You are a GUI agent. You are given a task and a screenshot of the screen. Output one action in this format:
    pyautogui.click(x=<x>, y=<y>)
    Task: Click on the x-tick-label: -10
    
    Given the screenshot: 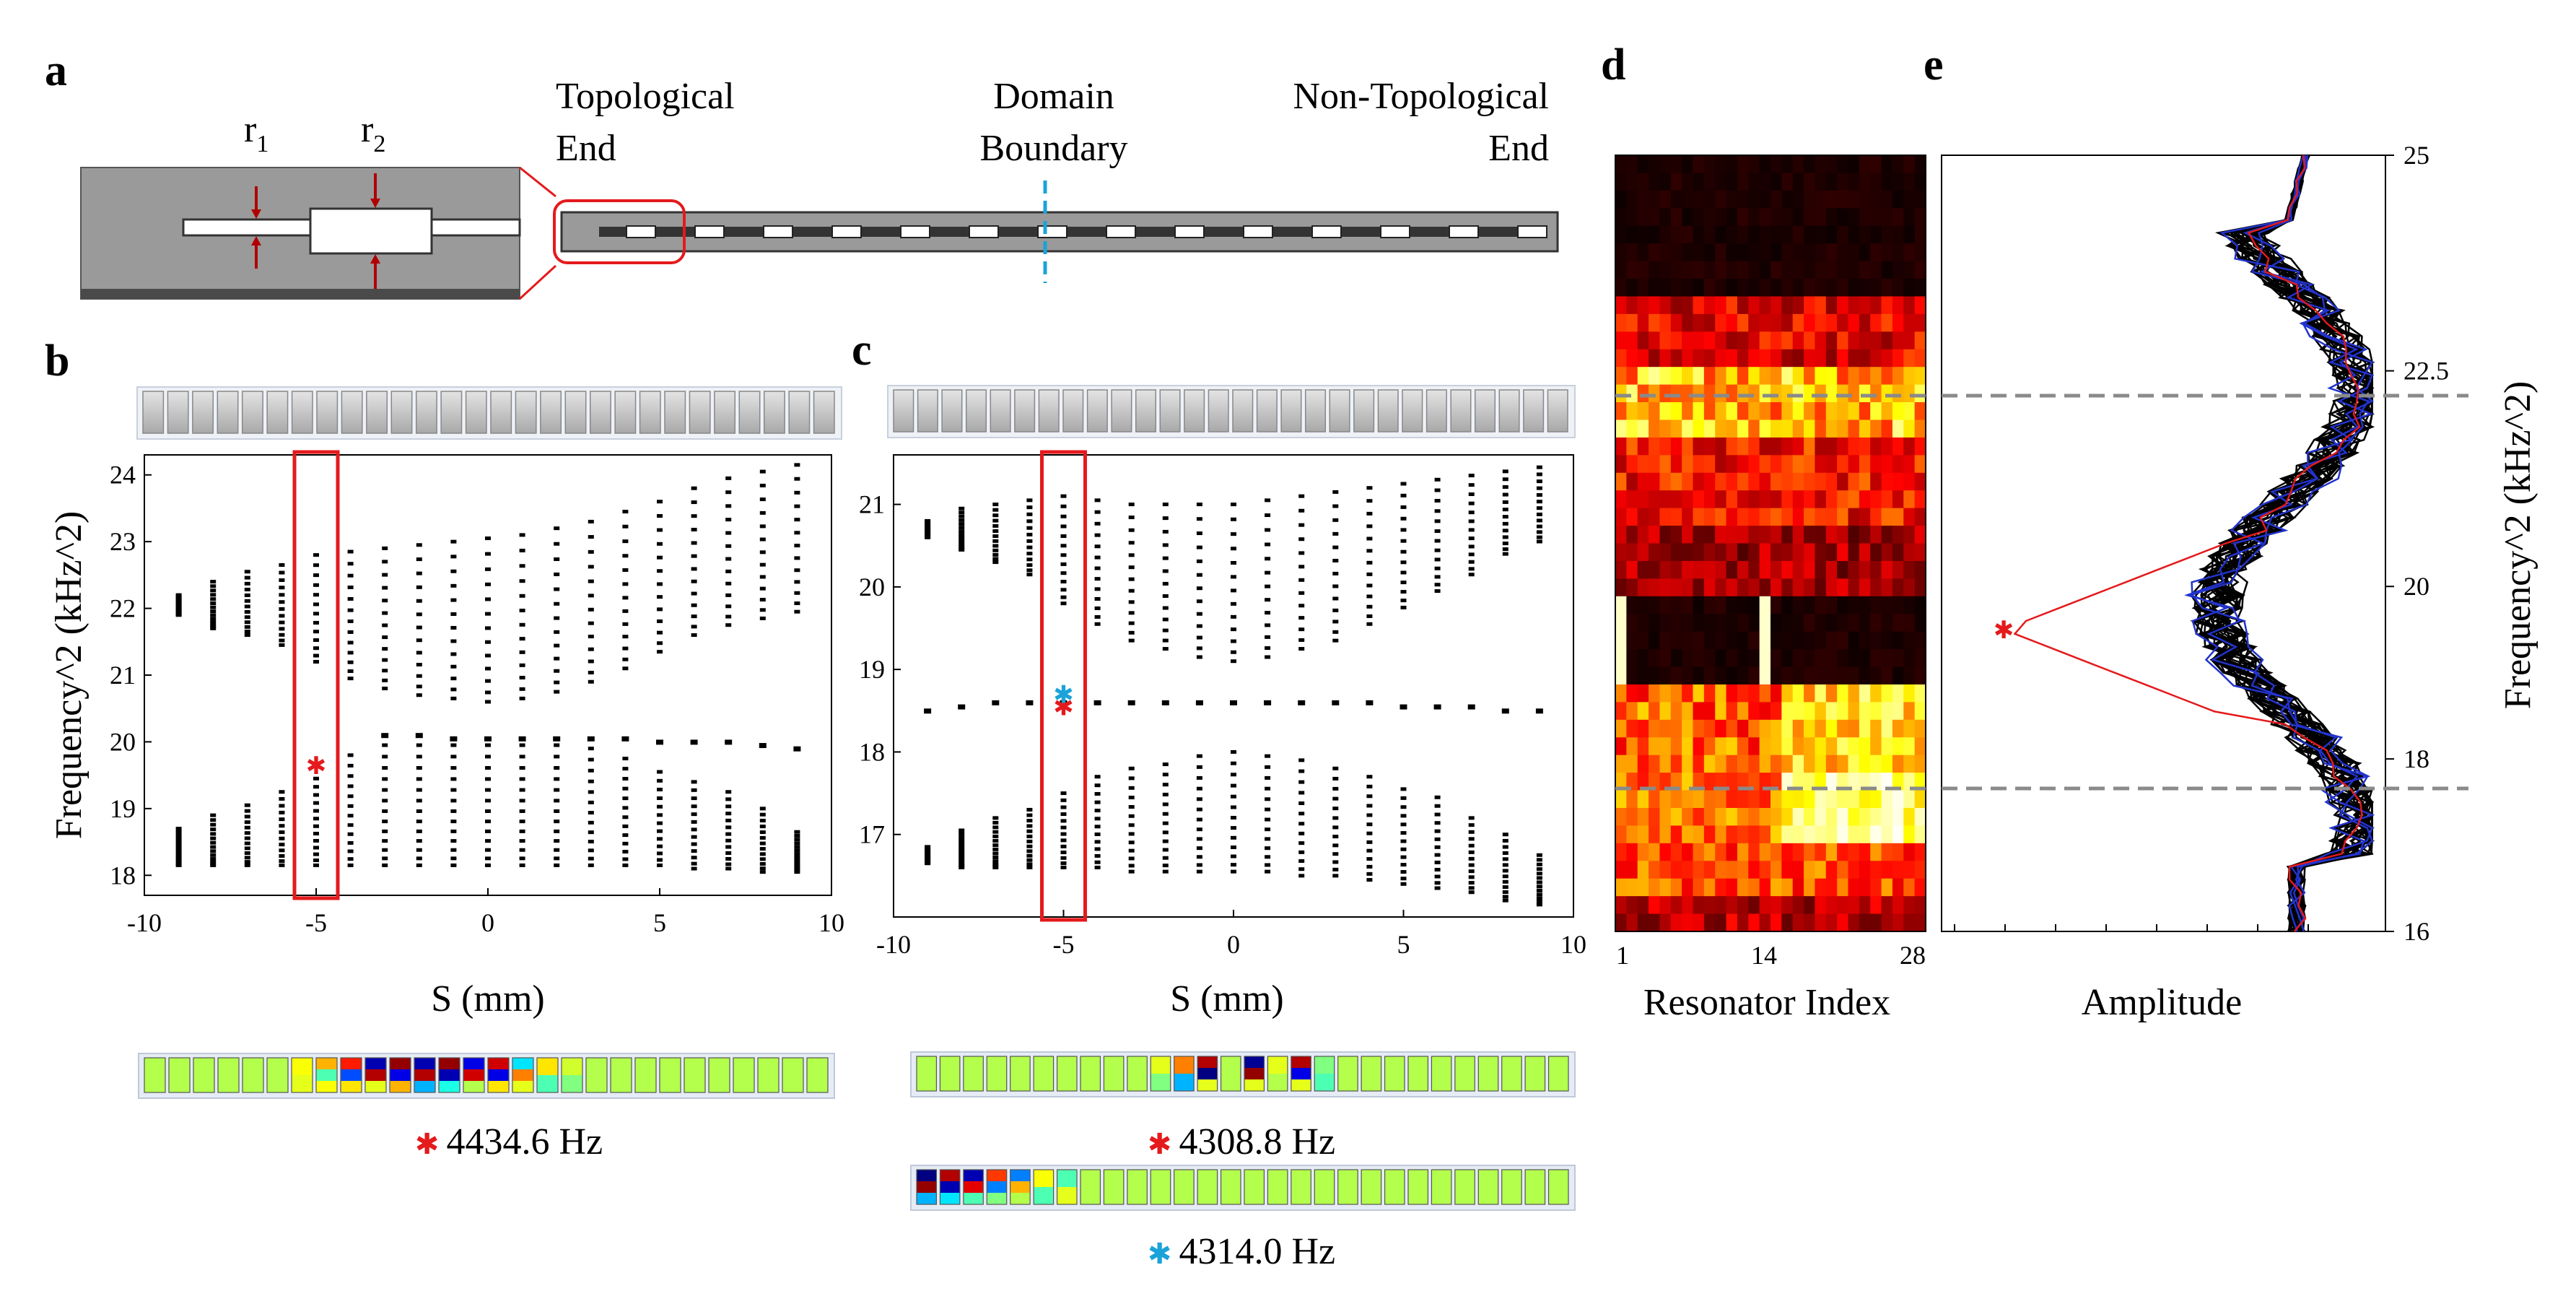 What is the action you would take?
    pyautogui.click(x=893, y=945)
    